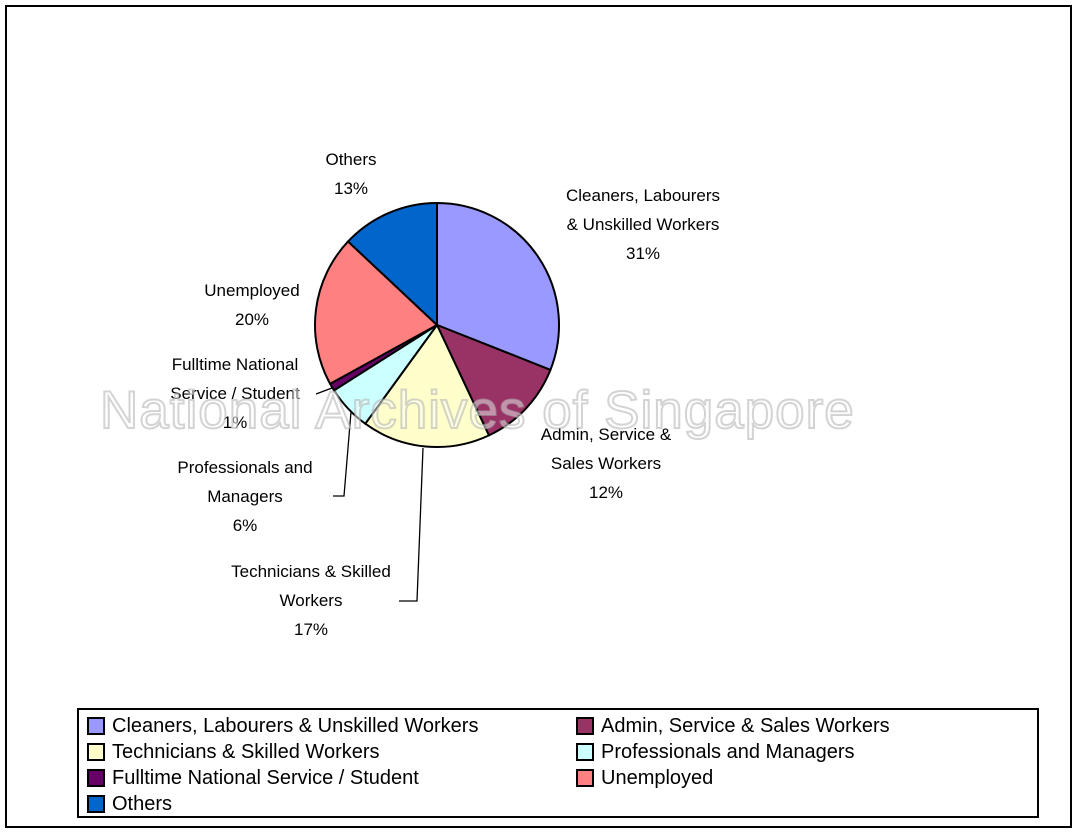  Describe the element at coordinates (235, 422) in the screenshot. I see `slice-label-line: 1%` at that location.